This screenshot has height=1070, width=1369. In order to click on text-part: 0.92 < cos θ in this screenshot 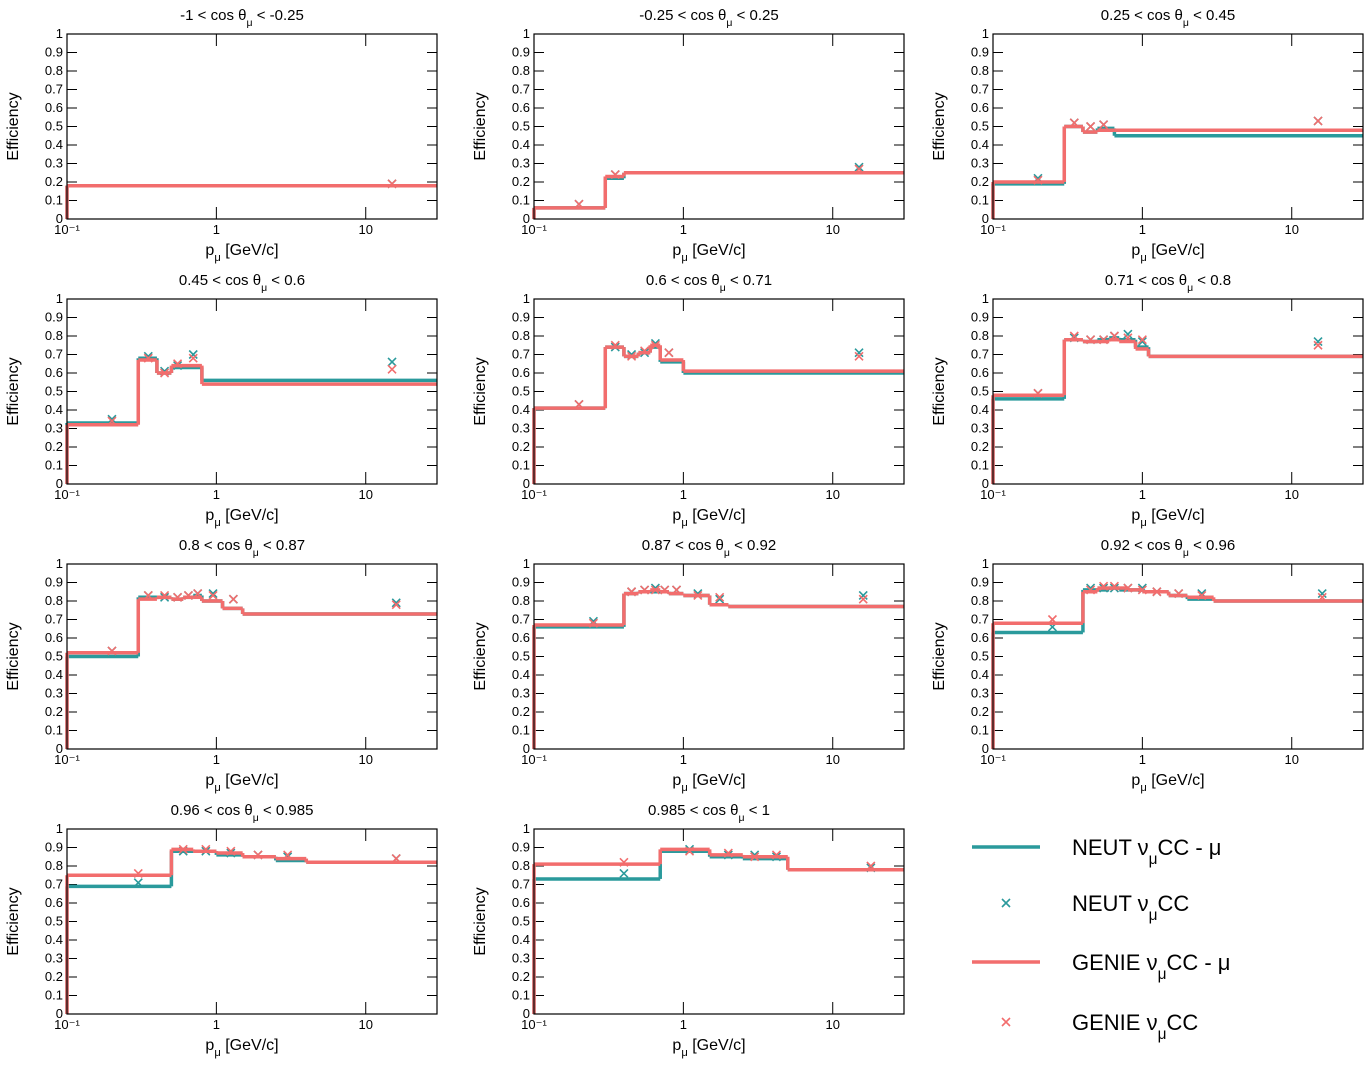, I will do `click(1142, 545)`.